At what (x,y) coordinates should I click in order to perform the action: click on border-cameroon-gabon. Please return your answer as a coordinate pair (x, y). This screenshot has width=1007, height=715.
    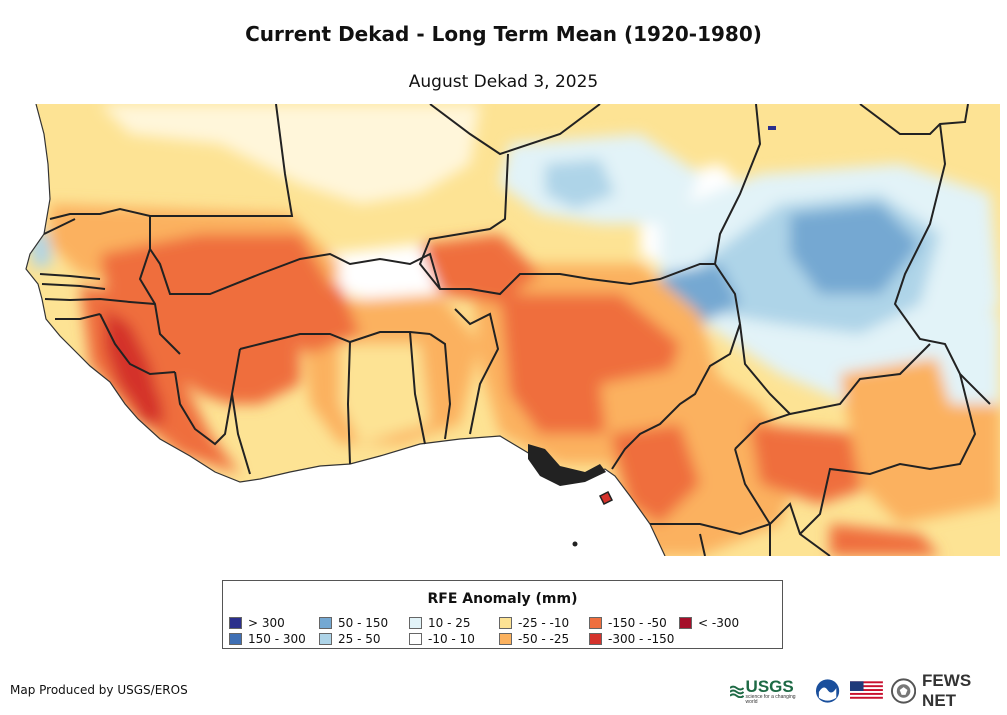
    Looking at the image, I should click on (710, 529).